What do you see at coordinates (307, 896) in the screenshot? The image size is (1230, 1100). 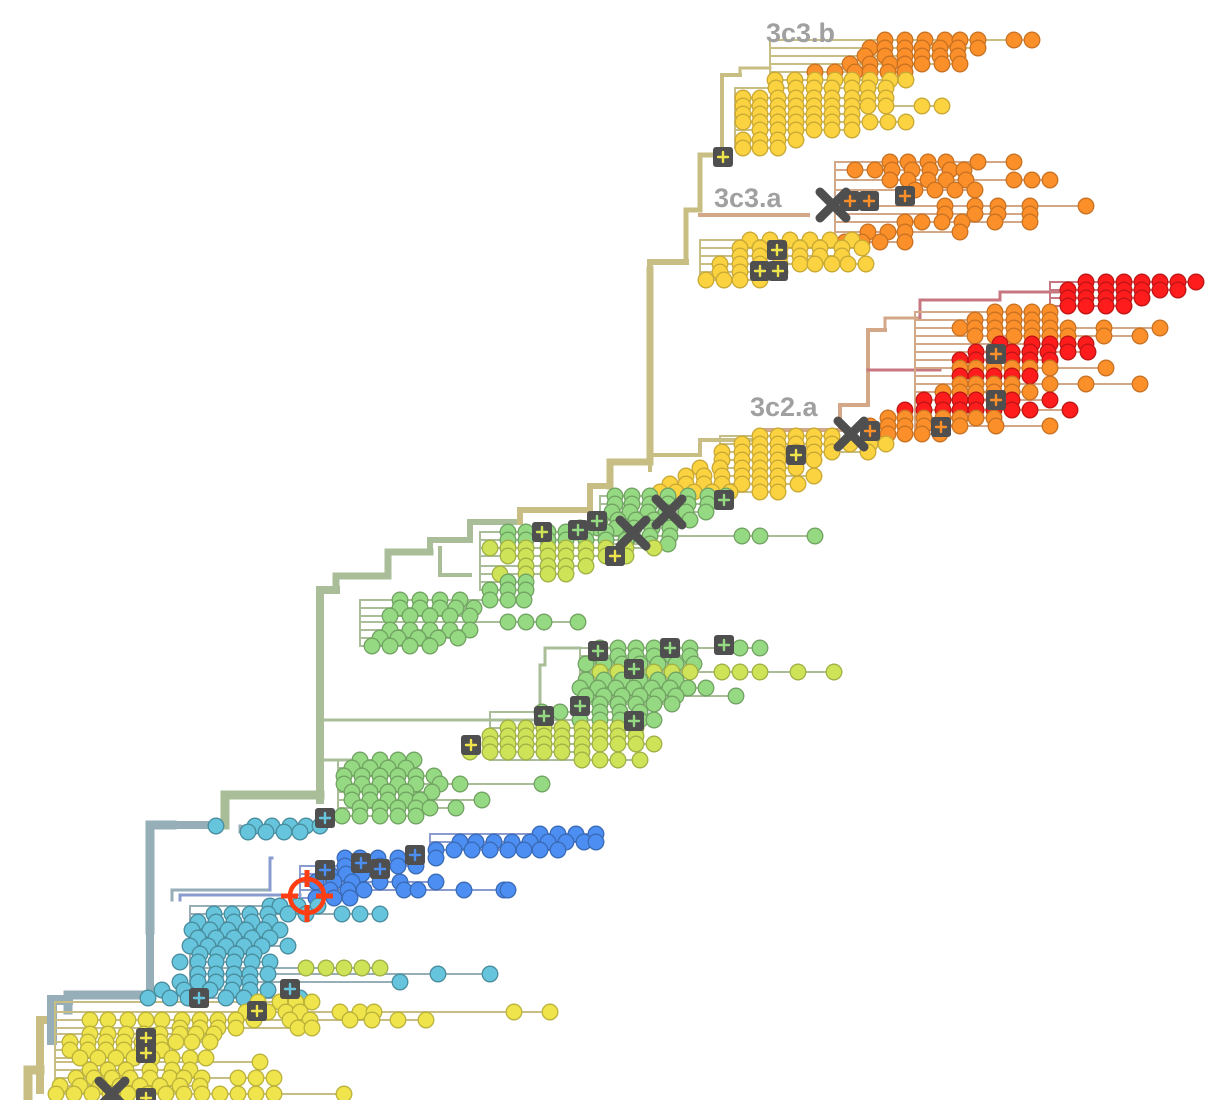 I see `crosshair-ticks` at bounding box center [307, 896].